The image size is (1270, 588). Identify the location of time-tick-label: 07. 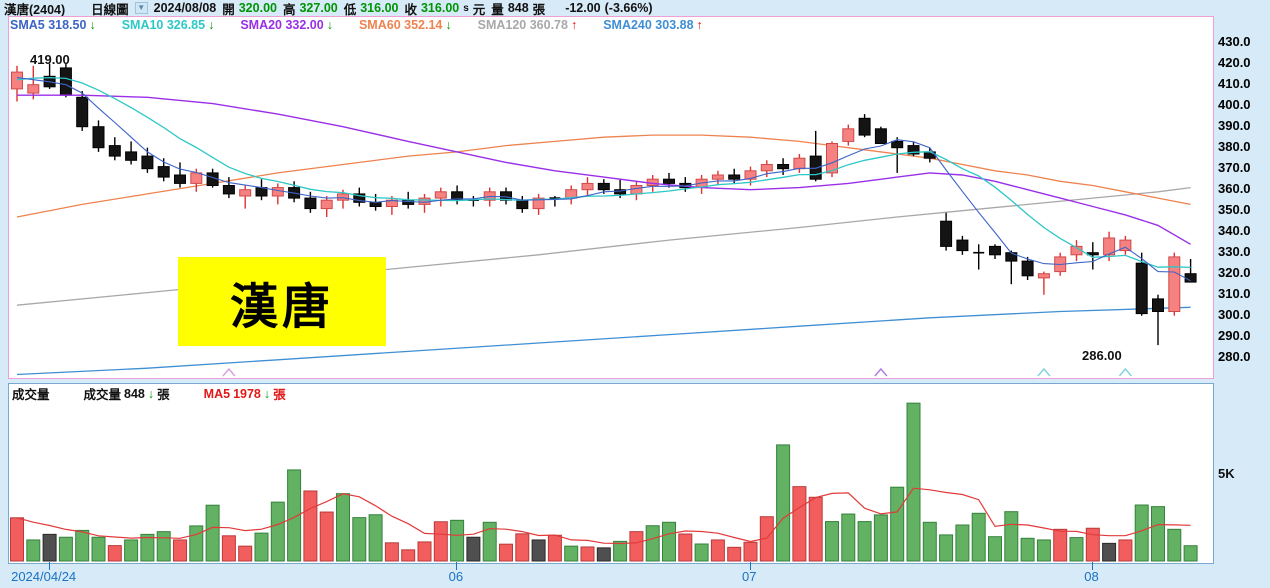
(749, 576).